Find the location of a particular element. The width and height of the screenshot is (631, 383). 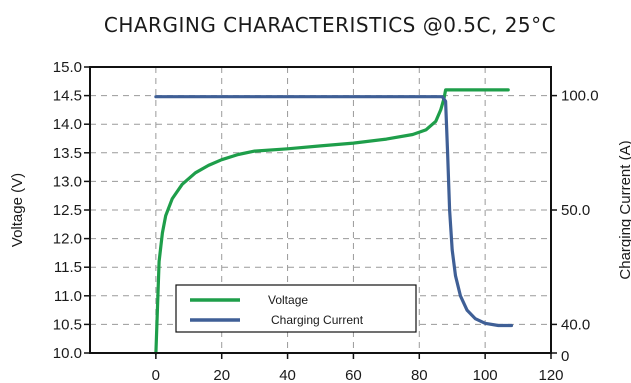

y2-tick-label: 40.0 is located at coordinates (575, 324).